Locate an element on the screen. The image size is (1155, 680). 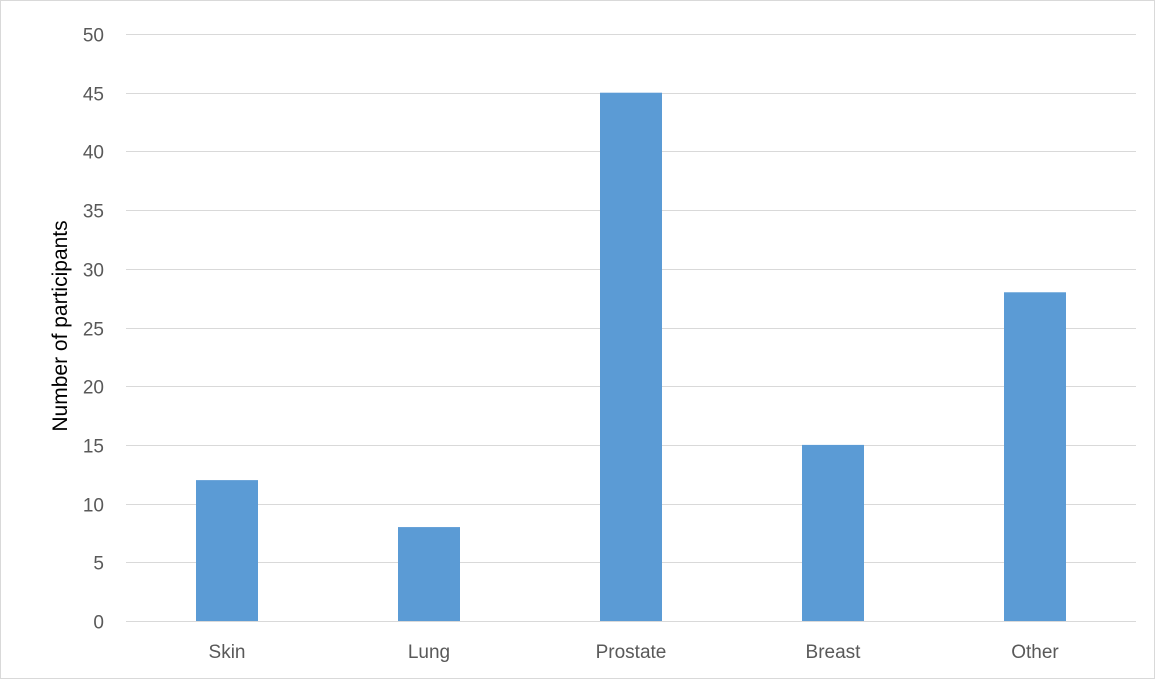
y-axis-title: Number of participants is located at coordinates (60, 325).